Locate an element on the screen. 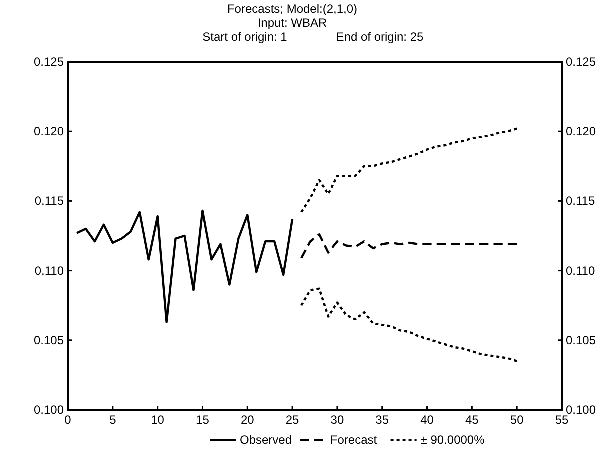 The image size is (605, 455). y2-tick-label: 0.120 is located at coordinates (581, 131).